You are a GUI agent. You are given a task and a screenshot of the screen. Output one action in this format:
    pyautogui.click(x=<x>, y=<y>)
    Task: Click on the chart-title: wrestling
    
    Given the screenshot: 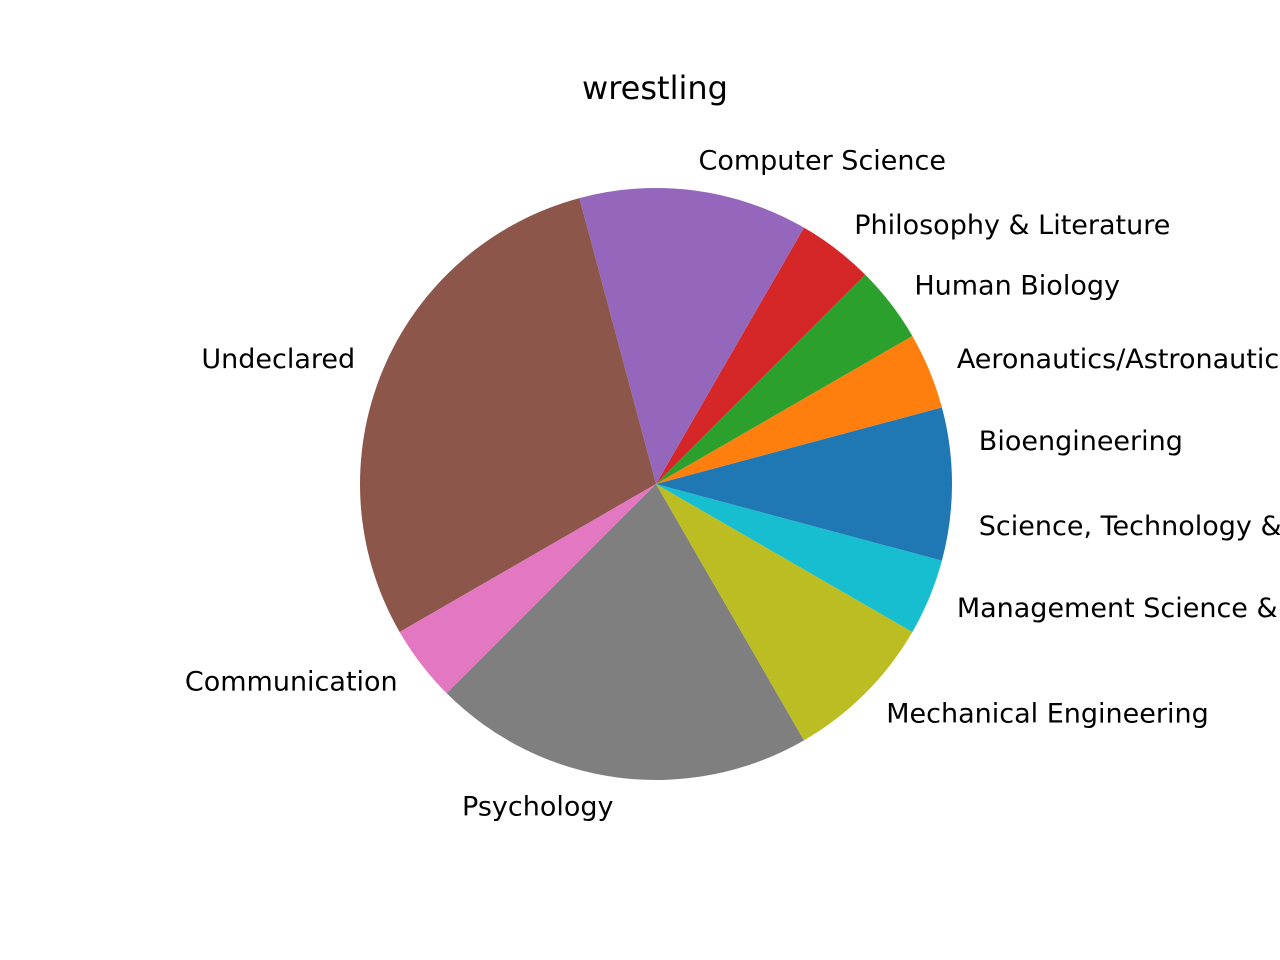 What is the action you would take?
    pyautogui.click(x=655, y=88)
    